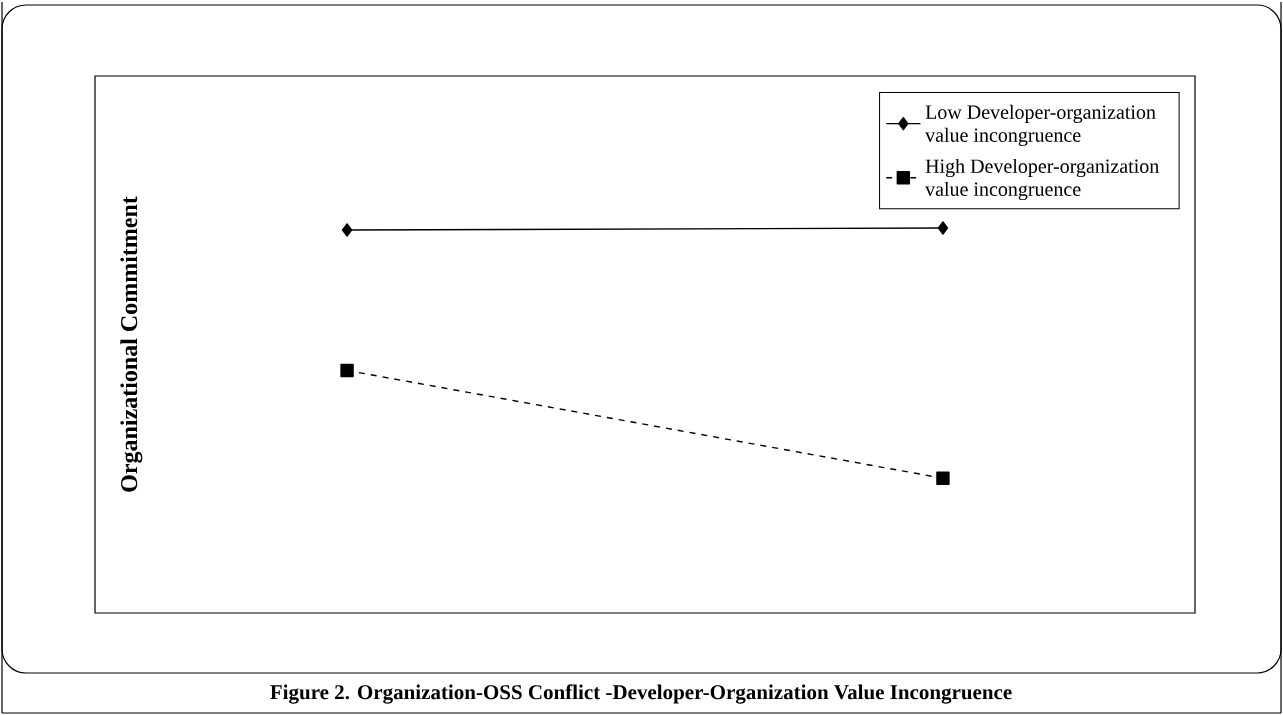 This screenshot has width=1283, height=715. Describe the element at coordinates (641, 694) in the screenshot. I see `caption: Figure 2. Organization-OSS Conflict -Developer-Organization Value Incongruence` at that location.